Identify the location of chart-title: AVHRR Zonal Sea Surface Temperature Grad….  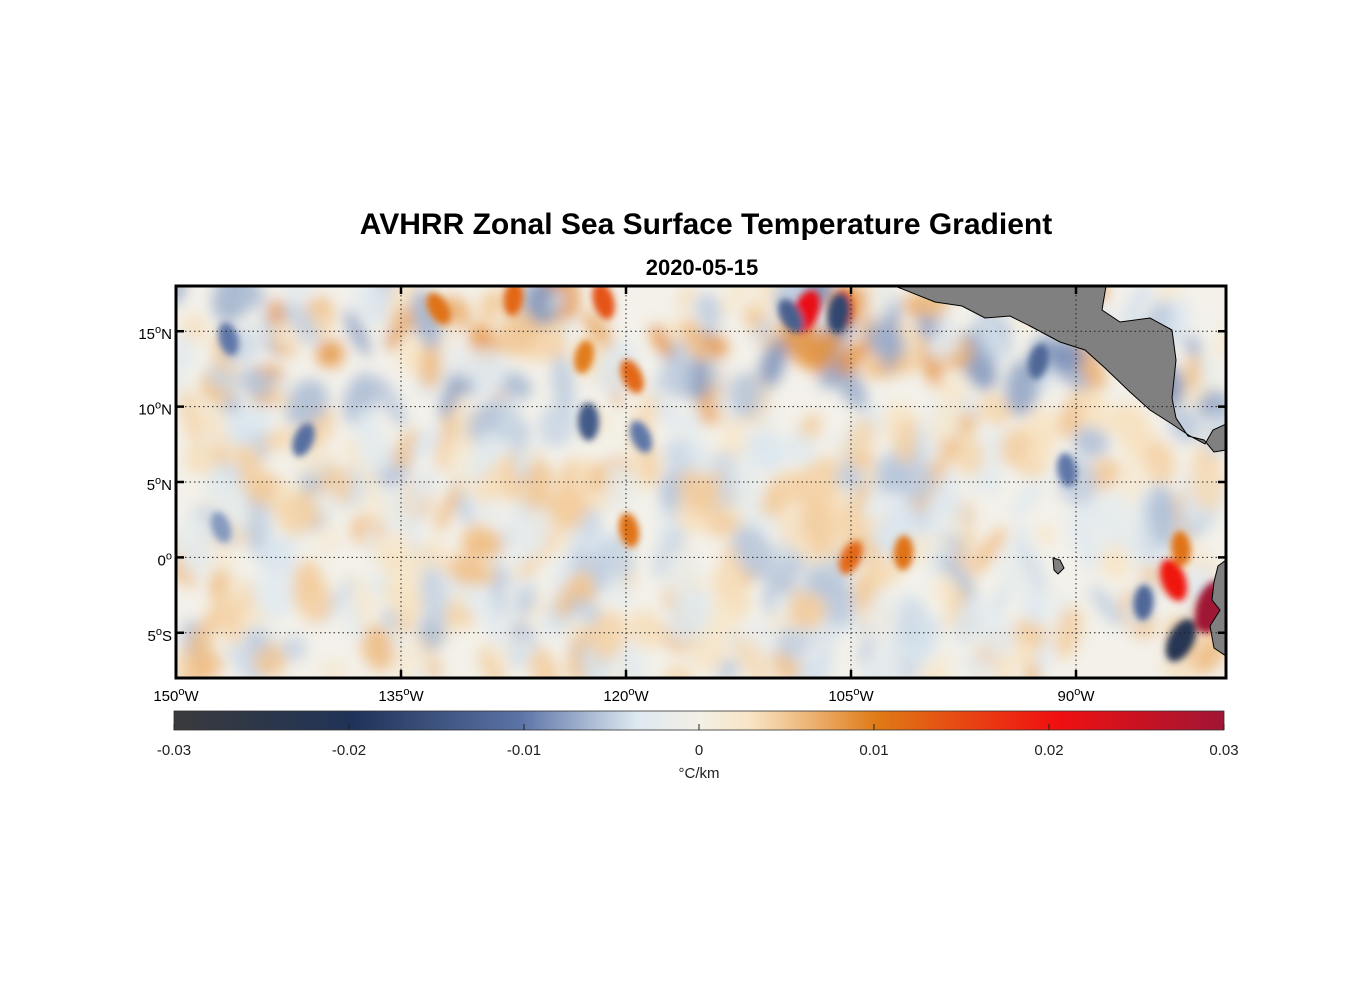
(706, 224).